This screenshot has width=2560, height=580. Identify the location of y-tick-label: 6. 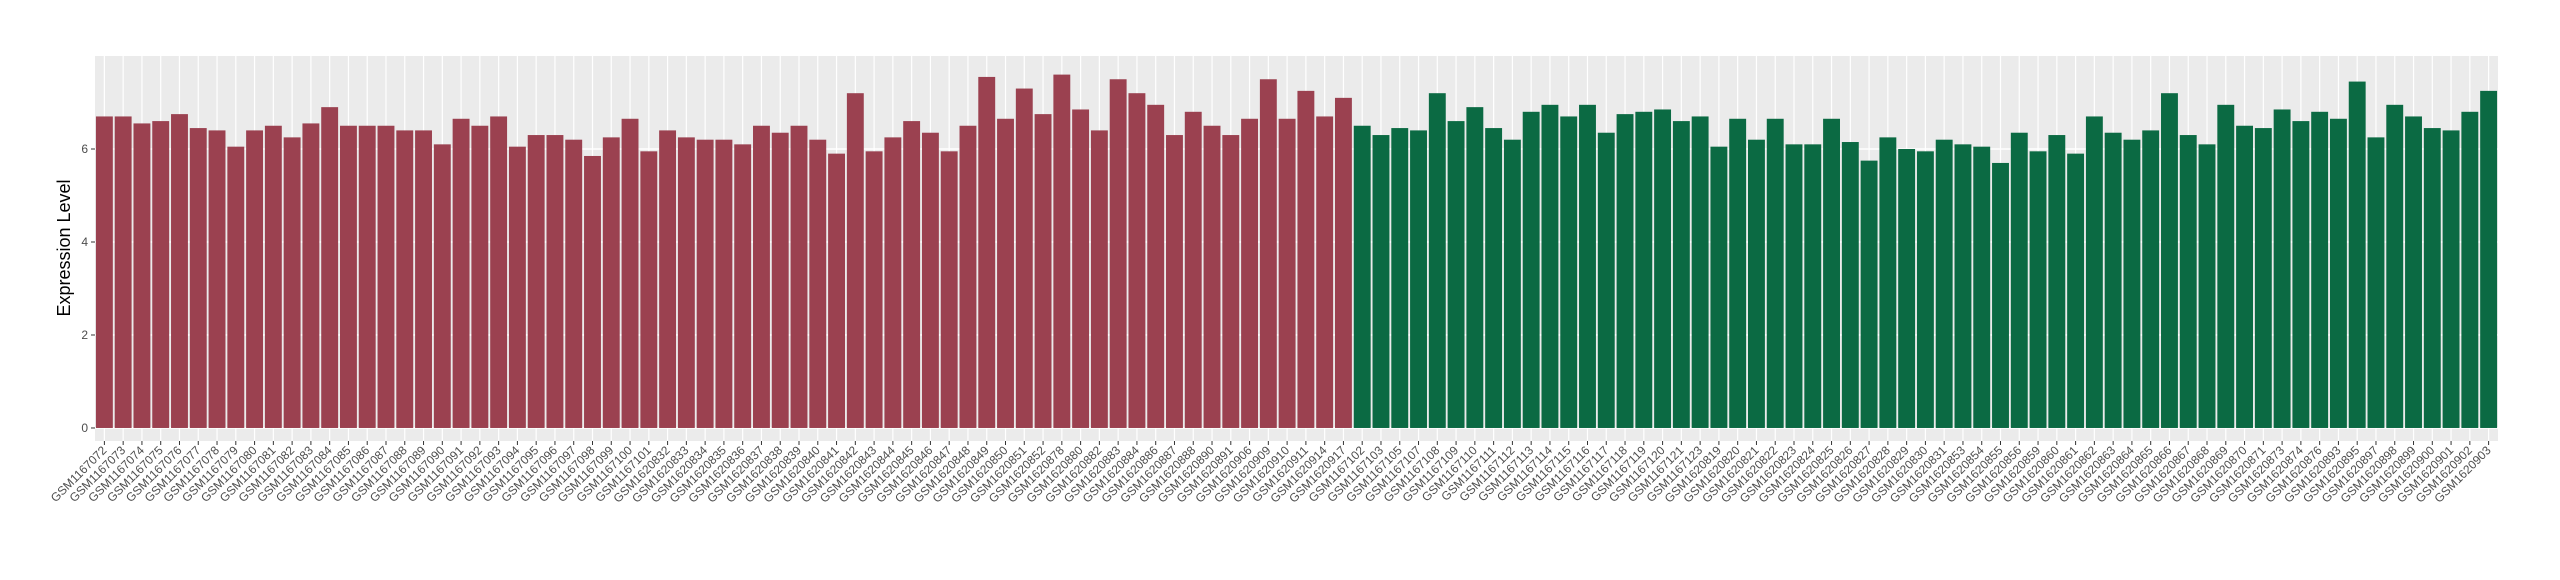
(84, 149).